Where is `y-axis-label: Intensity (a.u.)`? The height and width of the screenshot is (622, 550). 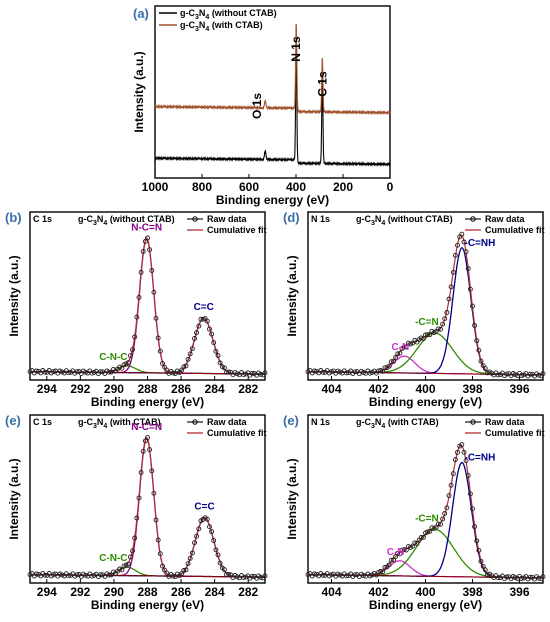 y-axis-label: Intensity (a.u.) is located at coordinates (292, 498).